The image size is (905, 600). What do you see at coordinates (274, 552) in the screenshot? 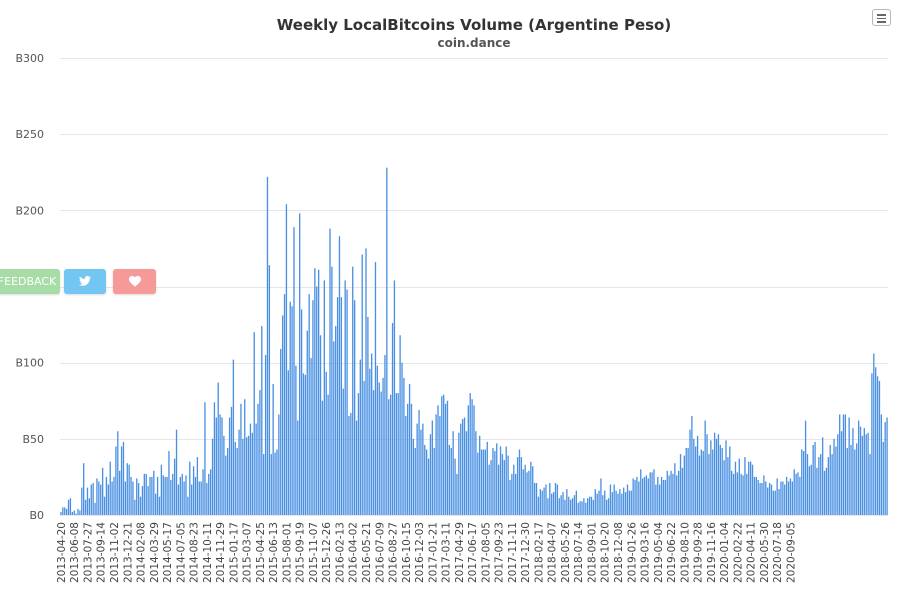
I see `x-tick-label: 2015-06-13` at bounding box center [274, 552].